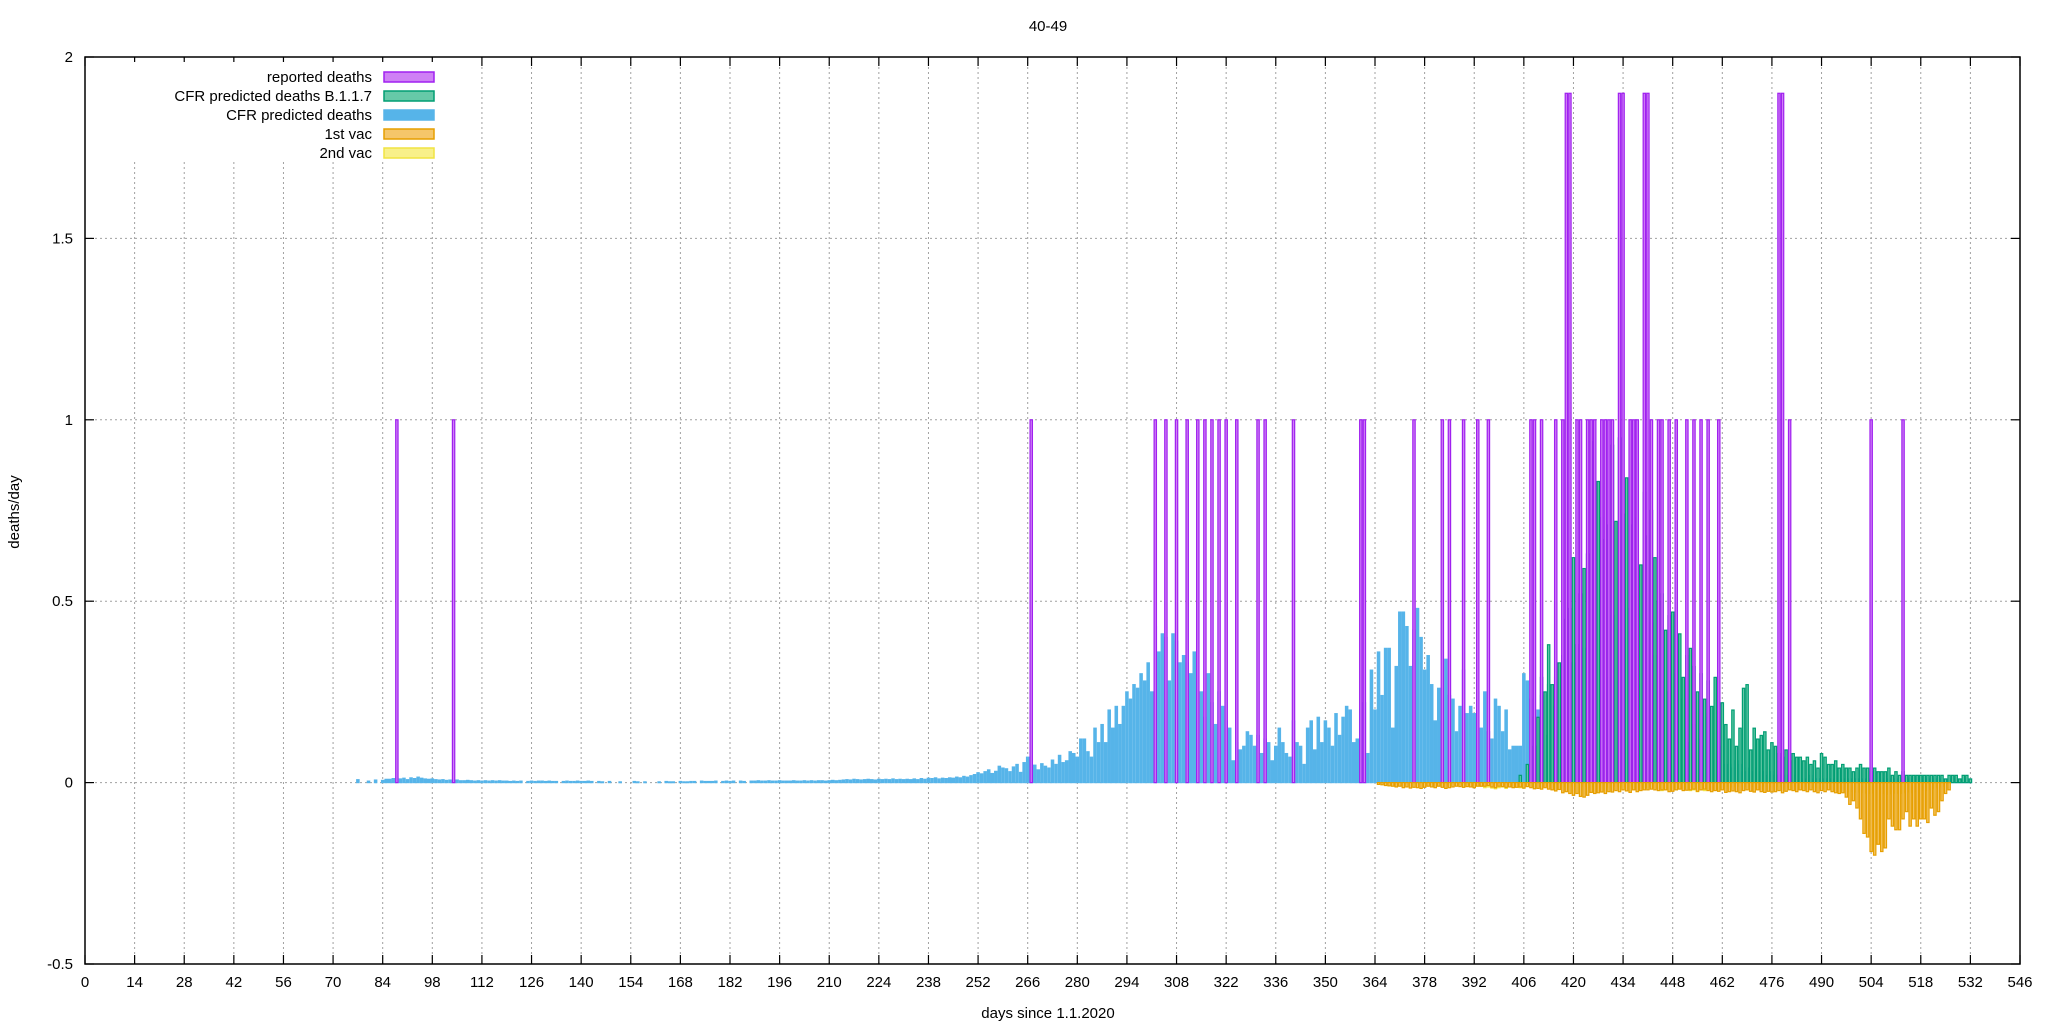  Describe the element at coordinates (62, 238) in the screenshot. I see `y-tick-label: 1.5` at that location.